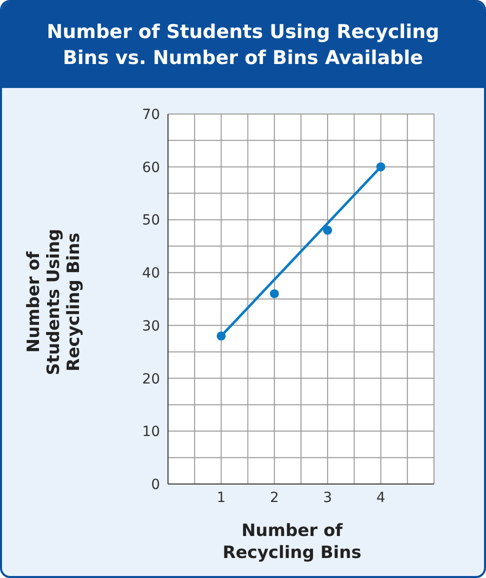  Describe the element at coordinates (151, 432) in the screenshot. I see `y-tick-label: 10` at that location.